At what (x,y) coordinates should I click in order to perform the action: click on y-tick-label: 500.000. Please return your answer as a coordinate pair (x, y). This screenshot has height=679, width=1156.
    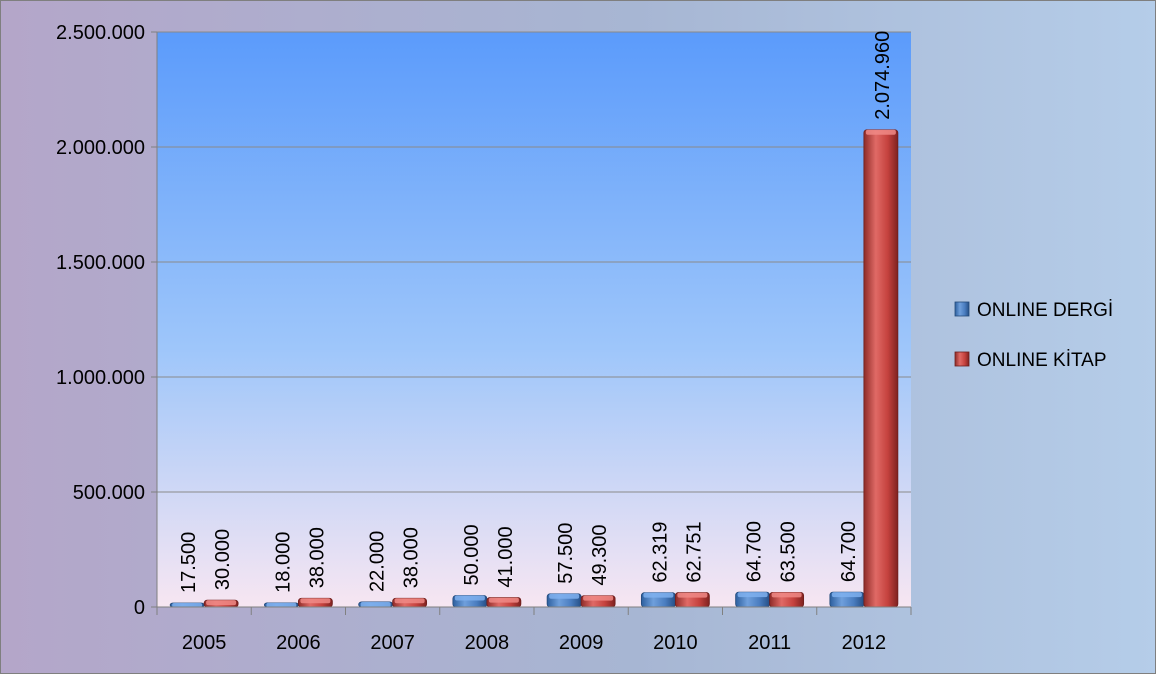
    Looking at the image, I should click on (109, 493).